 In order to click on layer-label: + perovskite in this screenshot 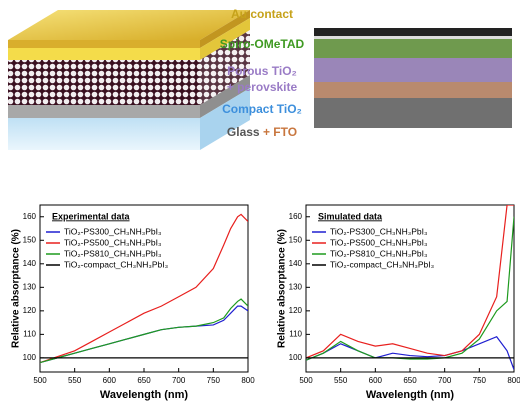, I will do `click(262, 87)`.